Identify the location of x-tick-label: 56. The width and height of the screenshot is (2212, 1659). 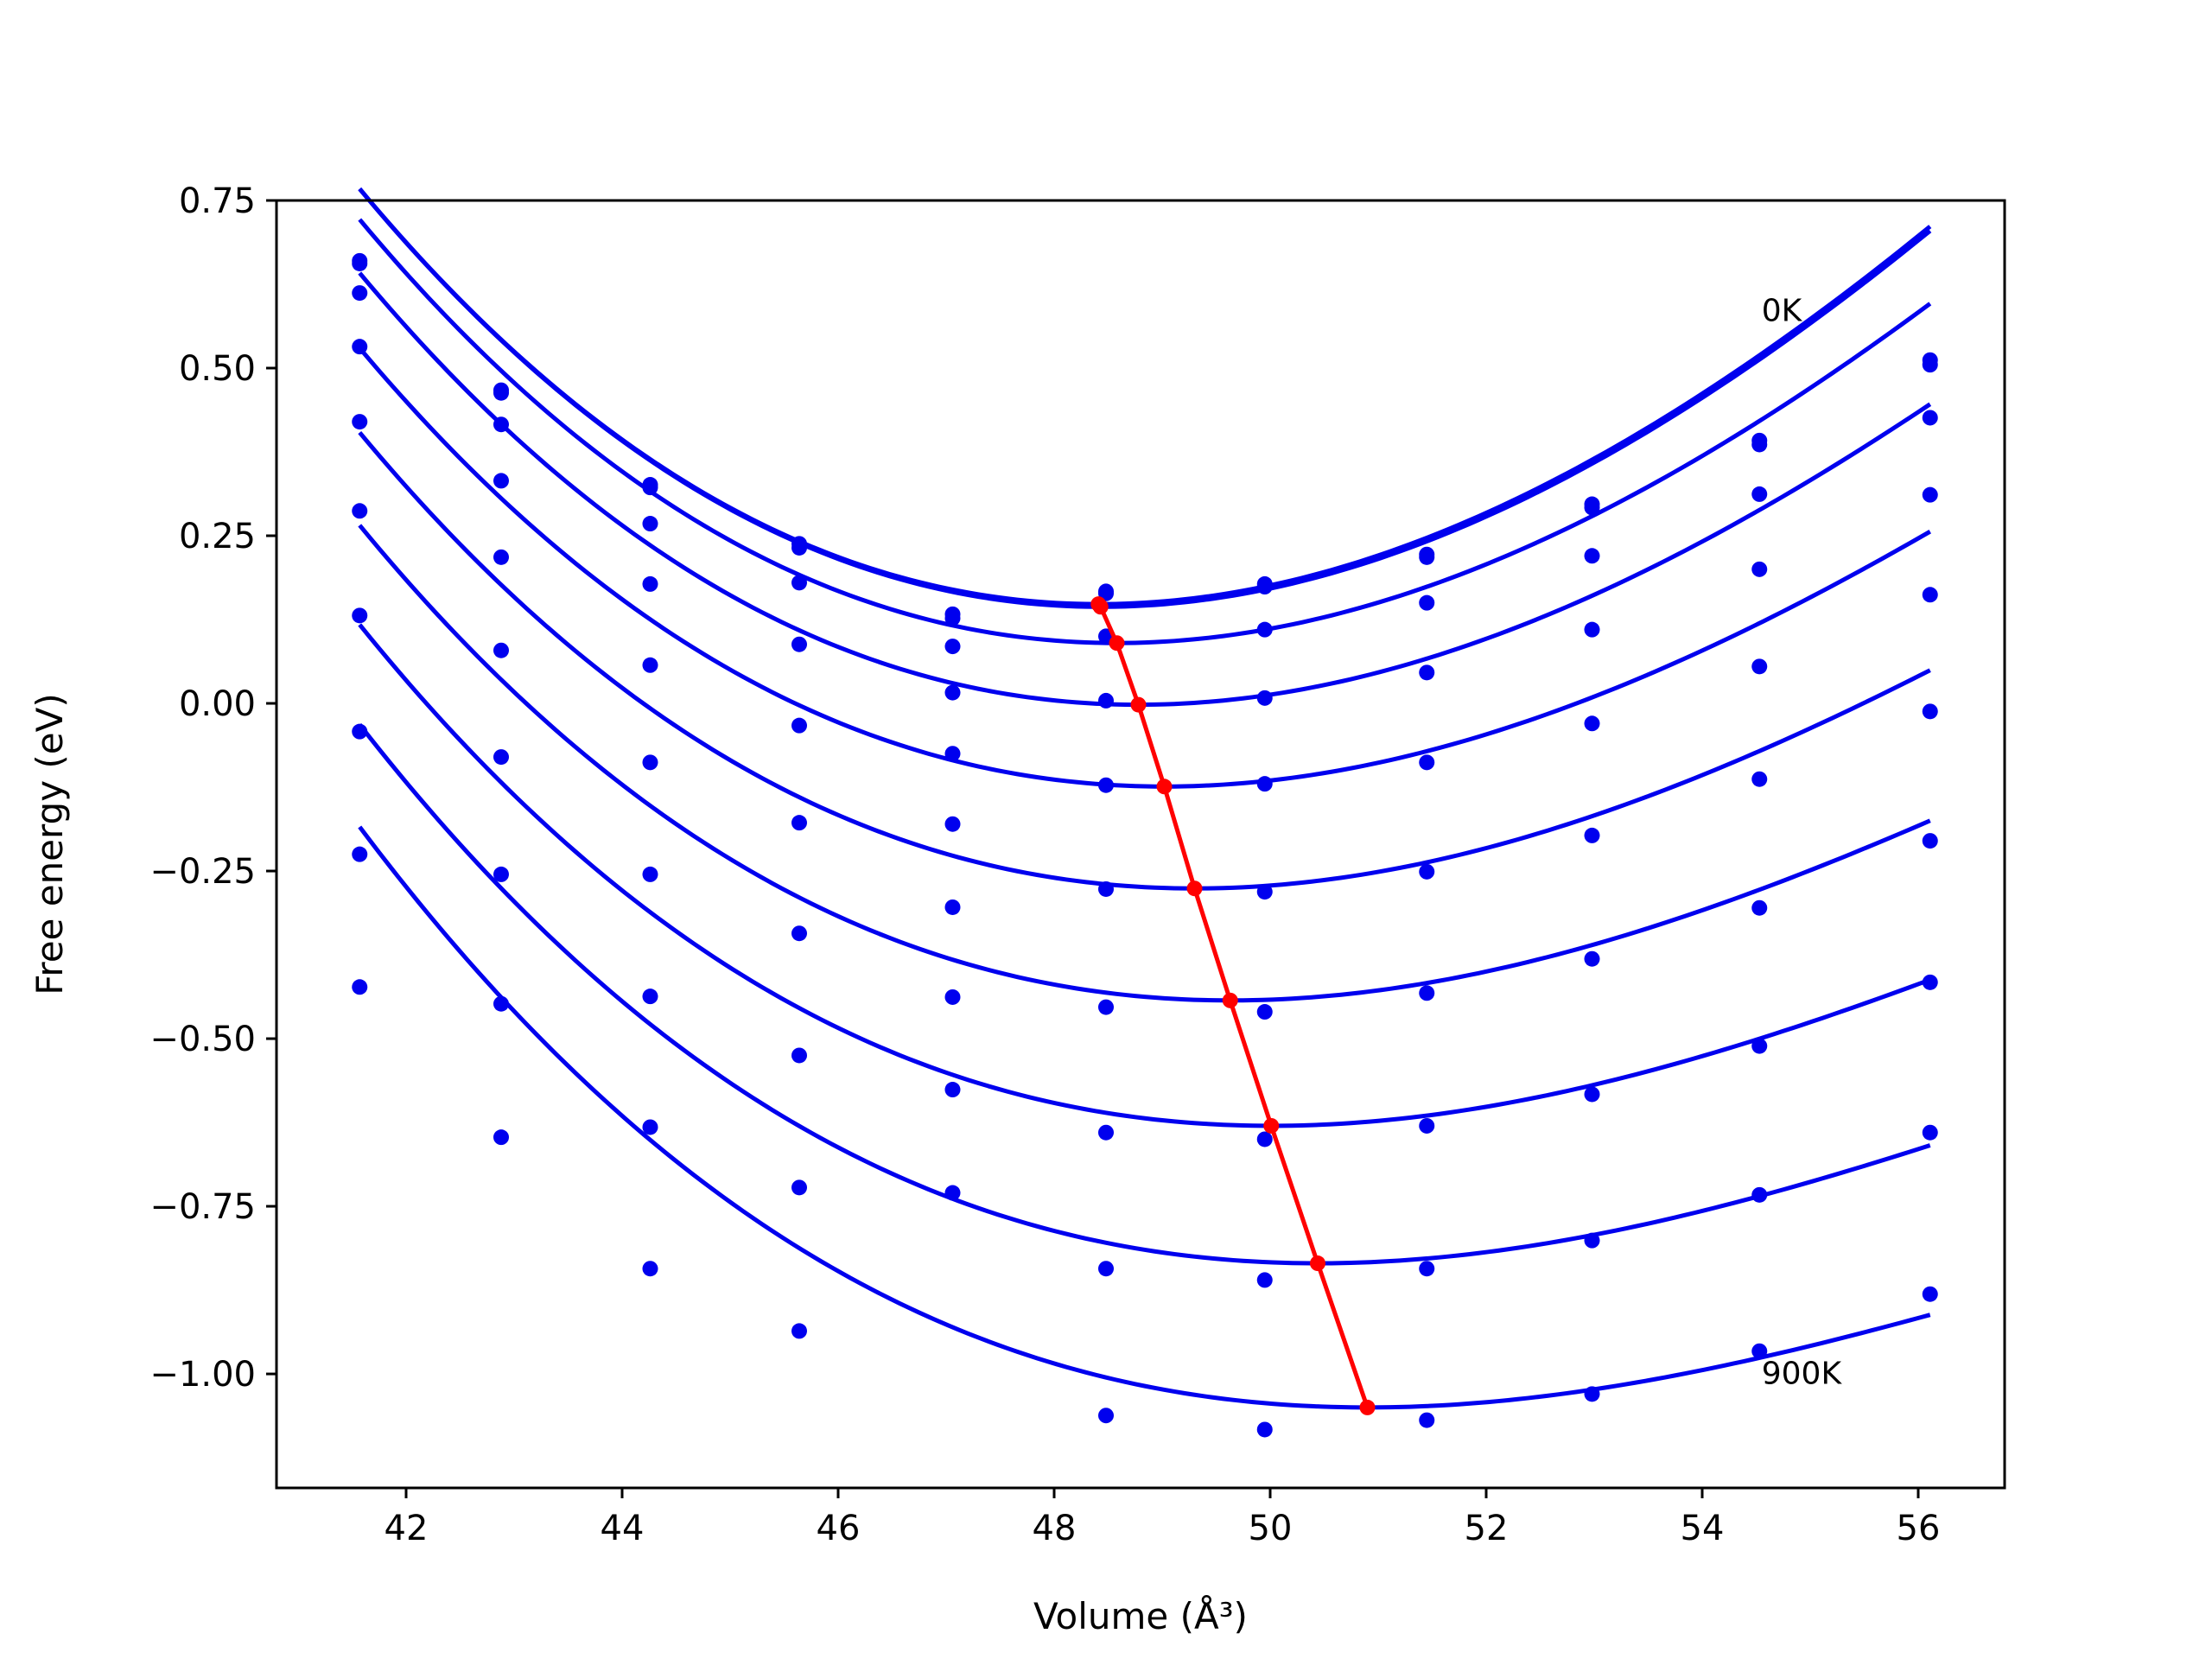
(1919, 1528).